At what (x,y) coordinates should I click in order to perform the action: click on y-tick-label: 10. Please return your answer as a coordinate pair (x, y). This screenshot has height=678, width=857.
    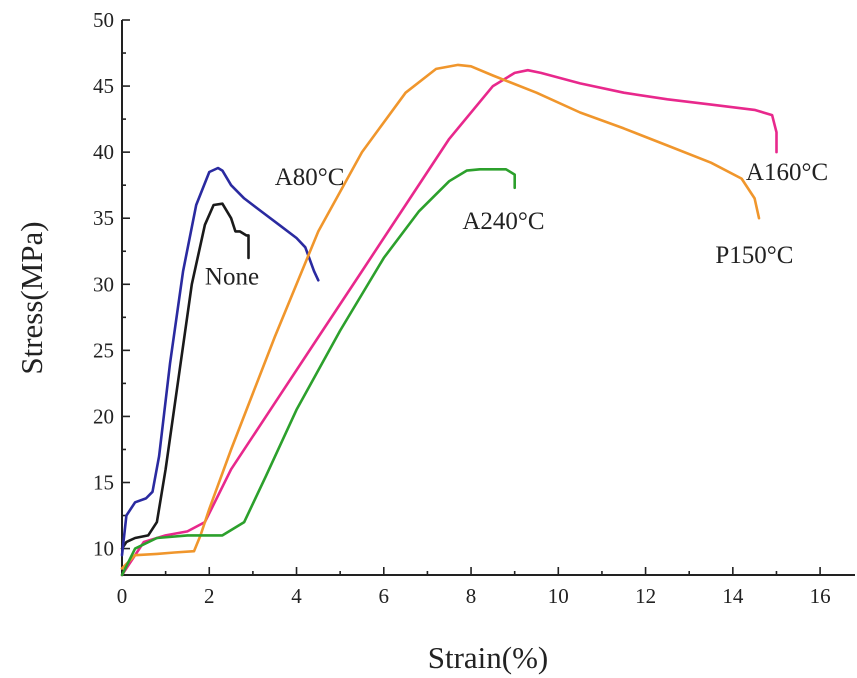
    Looking at the image, I should click on (103, 549).